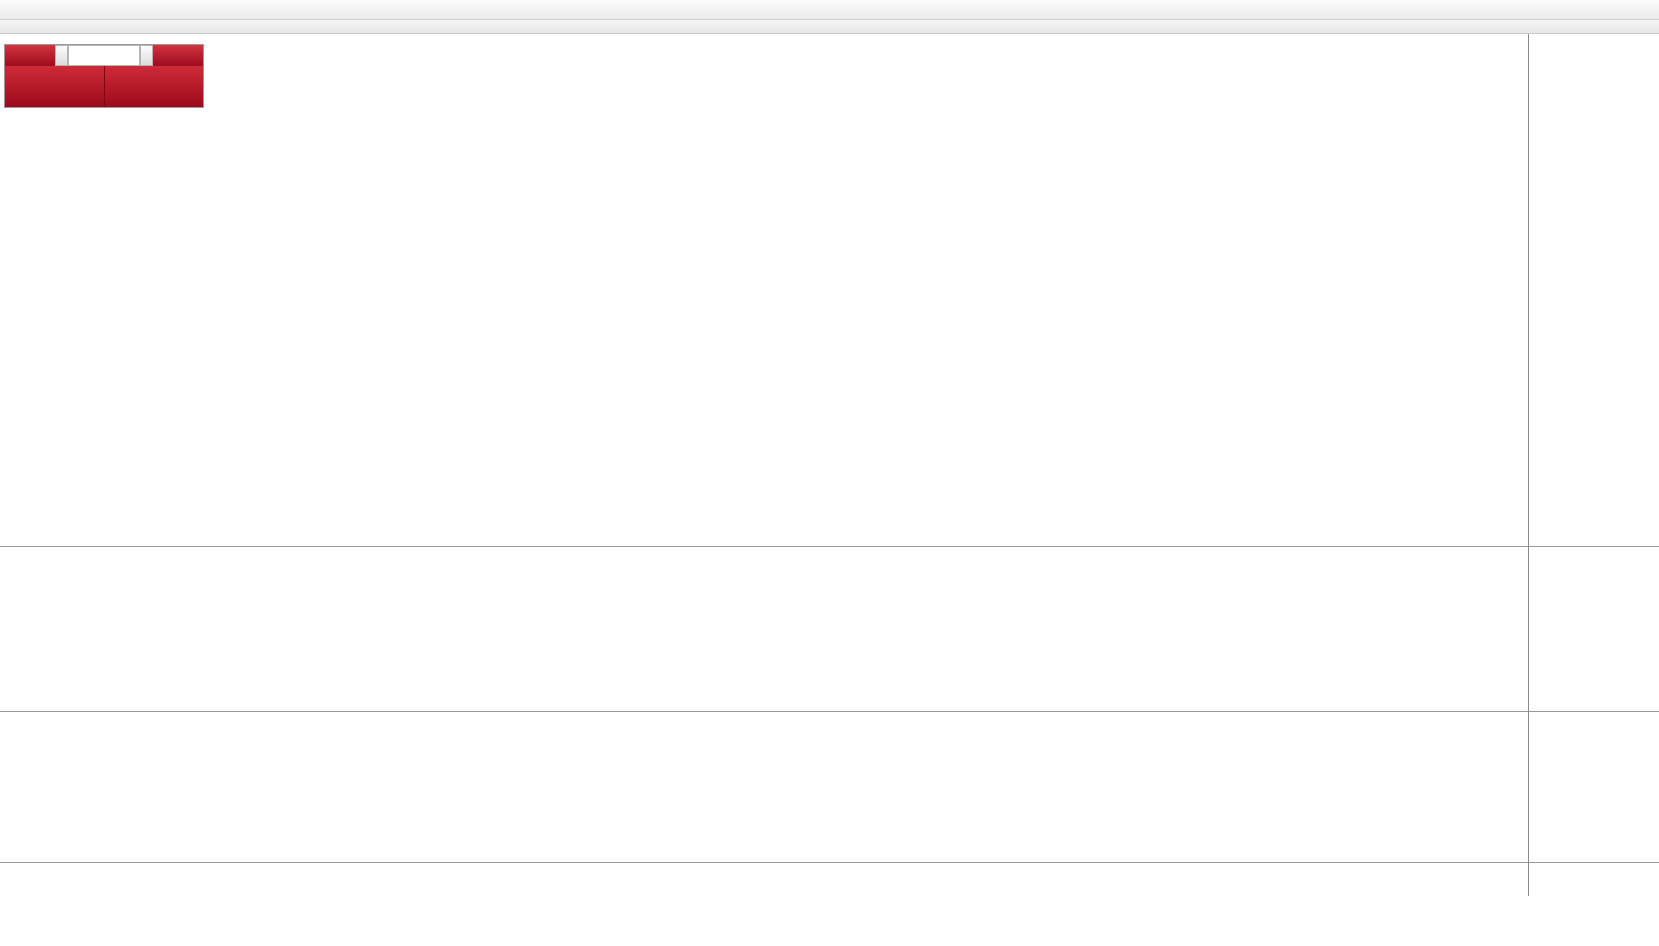  Describe the element at coordinates (153, 86) in the screenshot. I see `buy-price-display` at that location.